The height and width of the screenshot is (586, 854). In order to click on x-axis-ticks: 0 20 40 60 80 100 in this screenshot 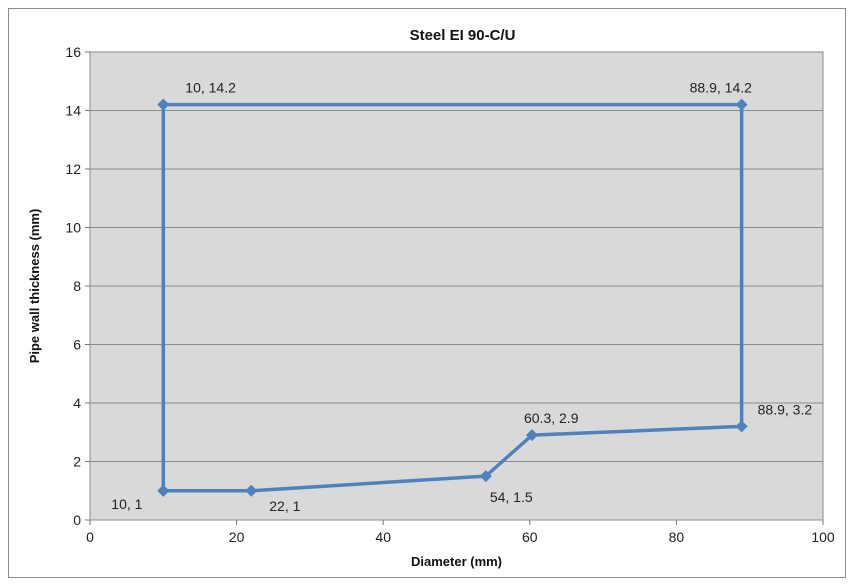, I will do `click(460, 532)`.